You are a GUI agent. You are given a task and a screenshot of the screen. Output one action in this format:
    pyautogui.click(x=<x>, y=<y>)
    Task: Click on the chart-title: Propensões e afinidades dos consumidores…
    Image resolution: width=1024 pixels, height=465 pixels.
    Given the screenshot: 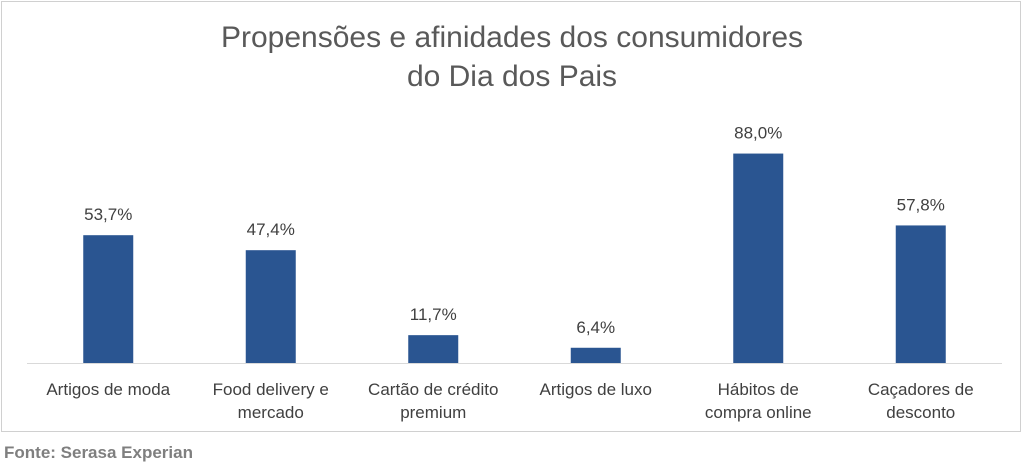 What is the action you would take?
    pyautogui.click(x=512, y=57)
    